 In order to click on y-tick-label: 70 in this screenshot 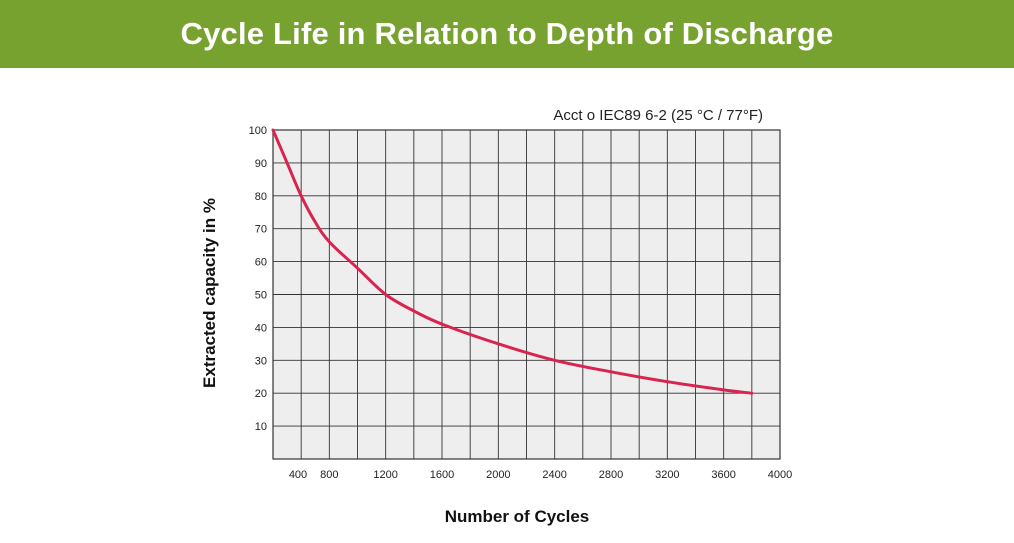, I will do `click(261, 230)`.